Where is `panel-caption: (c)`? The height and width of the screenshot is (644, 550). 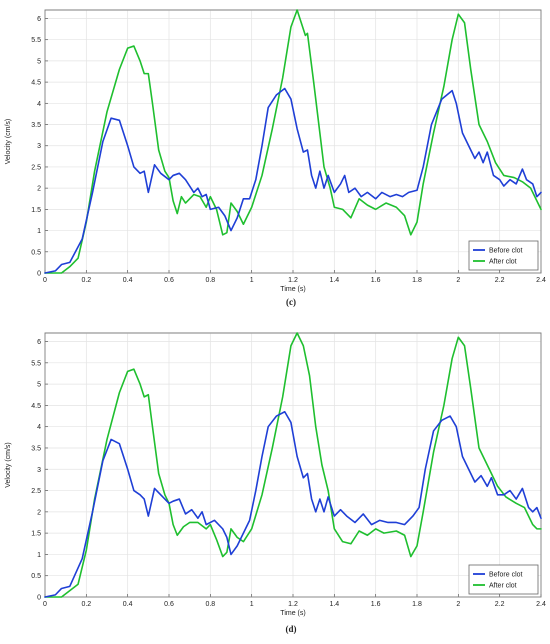 panel-caption: (c) is located at coordinates (291, 302).